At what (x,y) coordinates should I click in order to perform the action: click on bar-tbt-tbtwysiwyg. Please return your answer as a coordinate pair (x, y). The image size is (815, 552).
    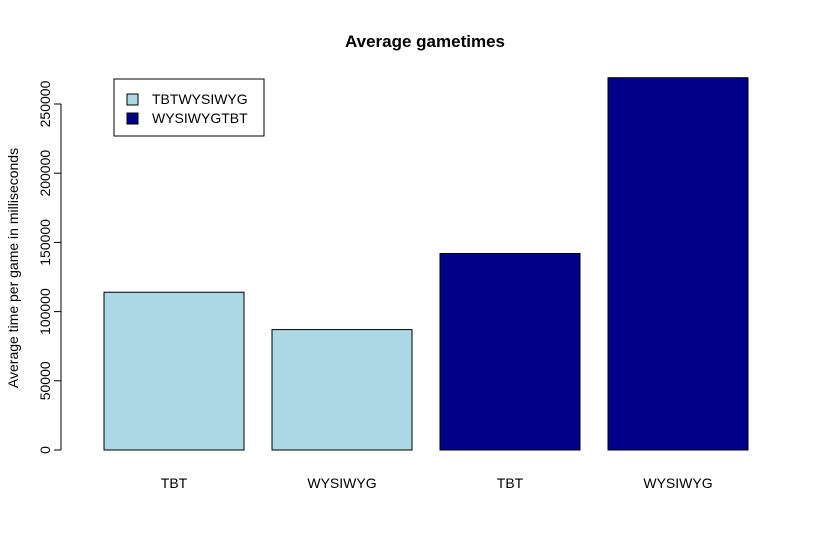
    Looking at the image, I should click on (174, 371).